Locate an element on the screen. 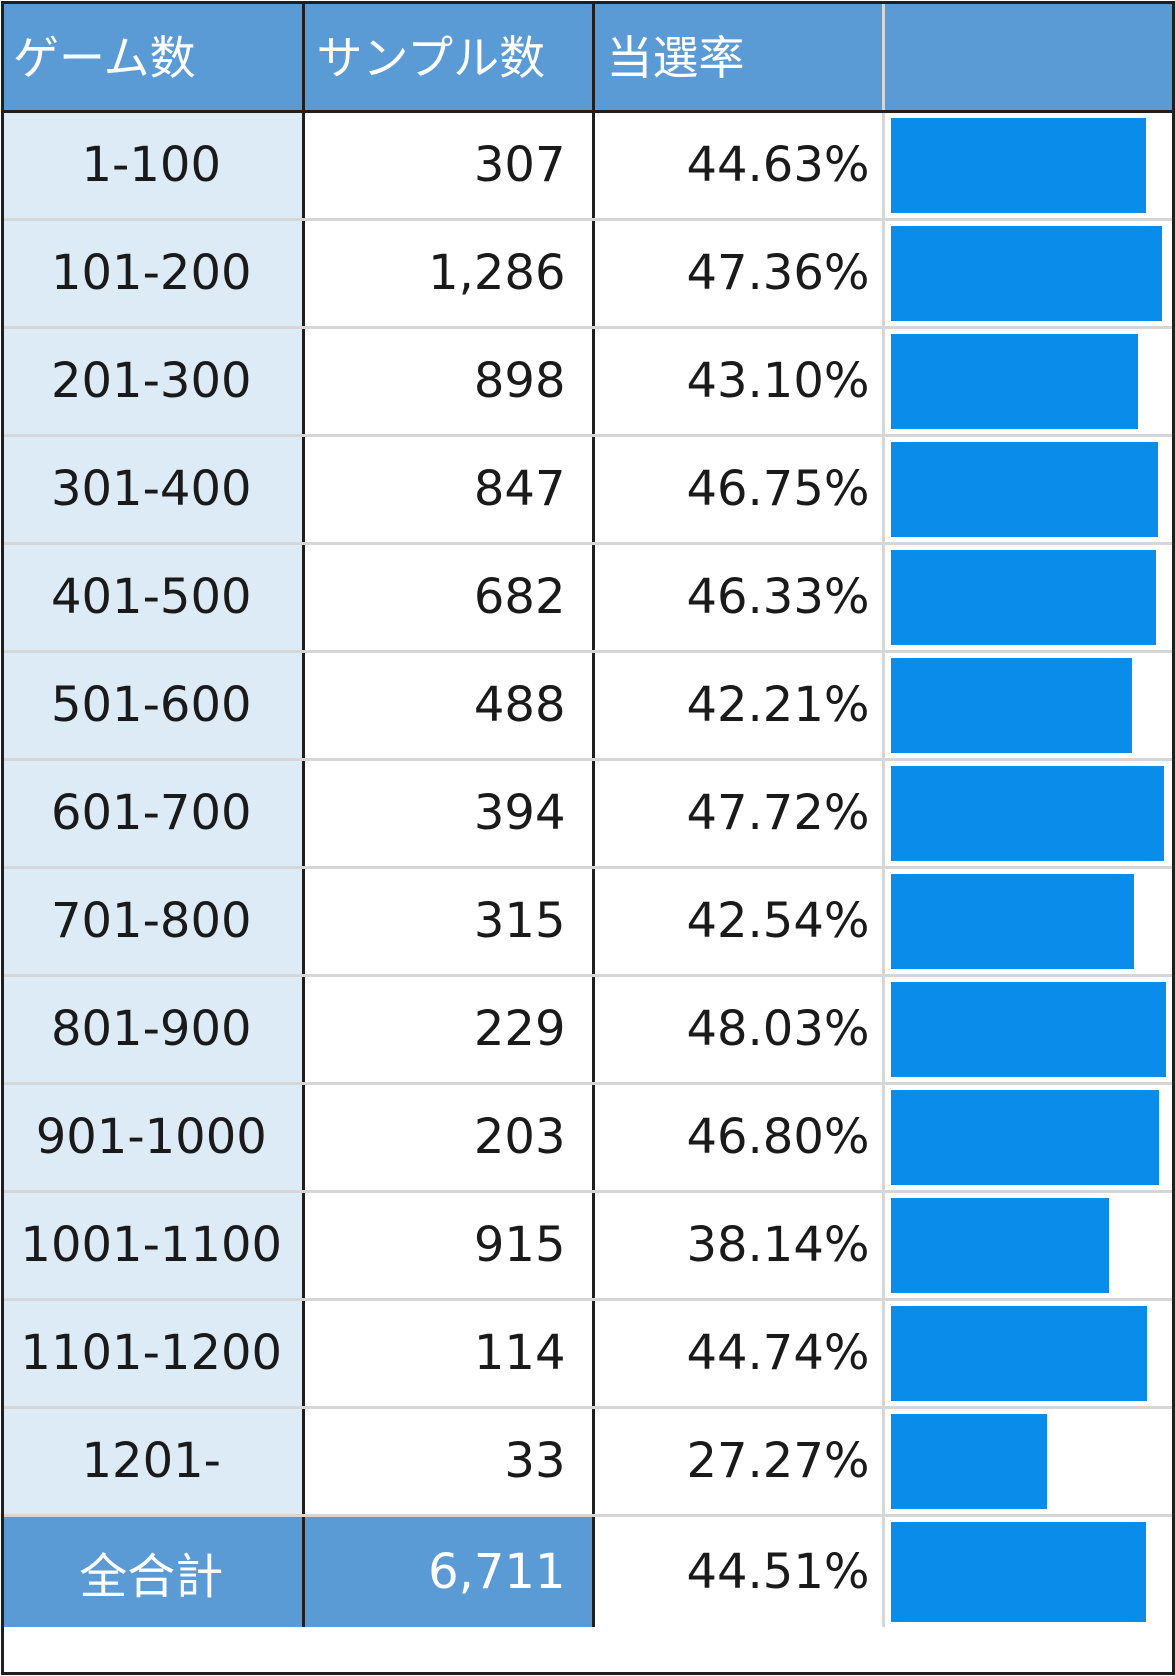 This screenshot has height=1676, width=1175. table-row: 801-900 229 48.03% is located at coordinates (588, 1030).